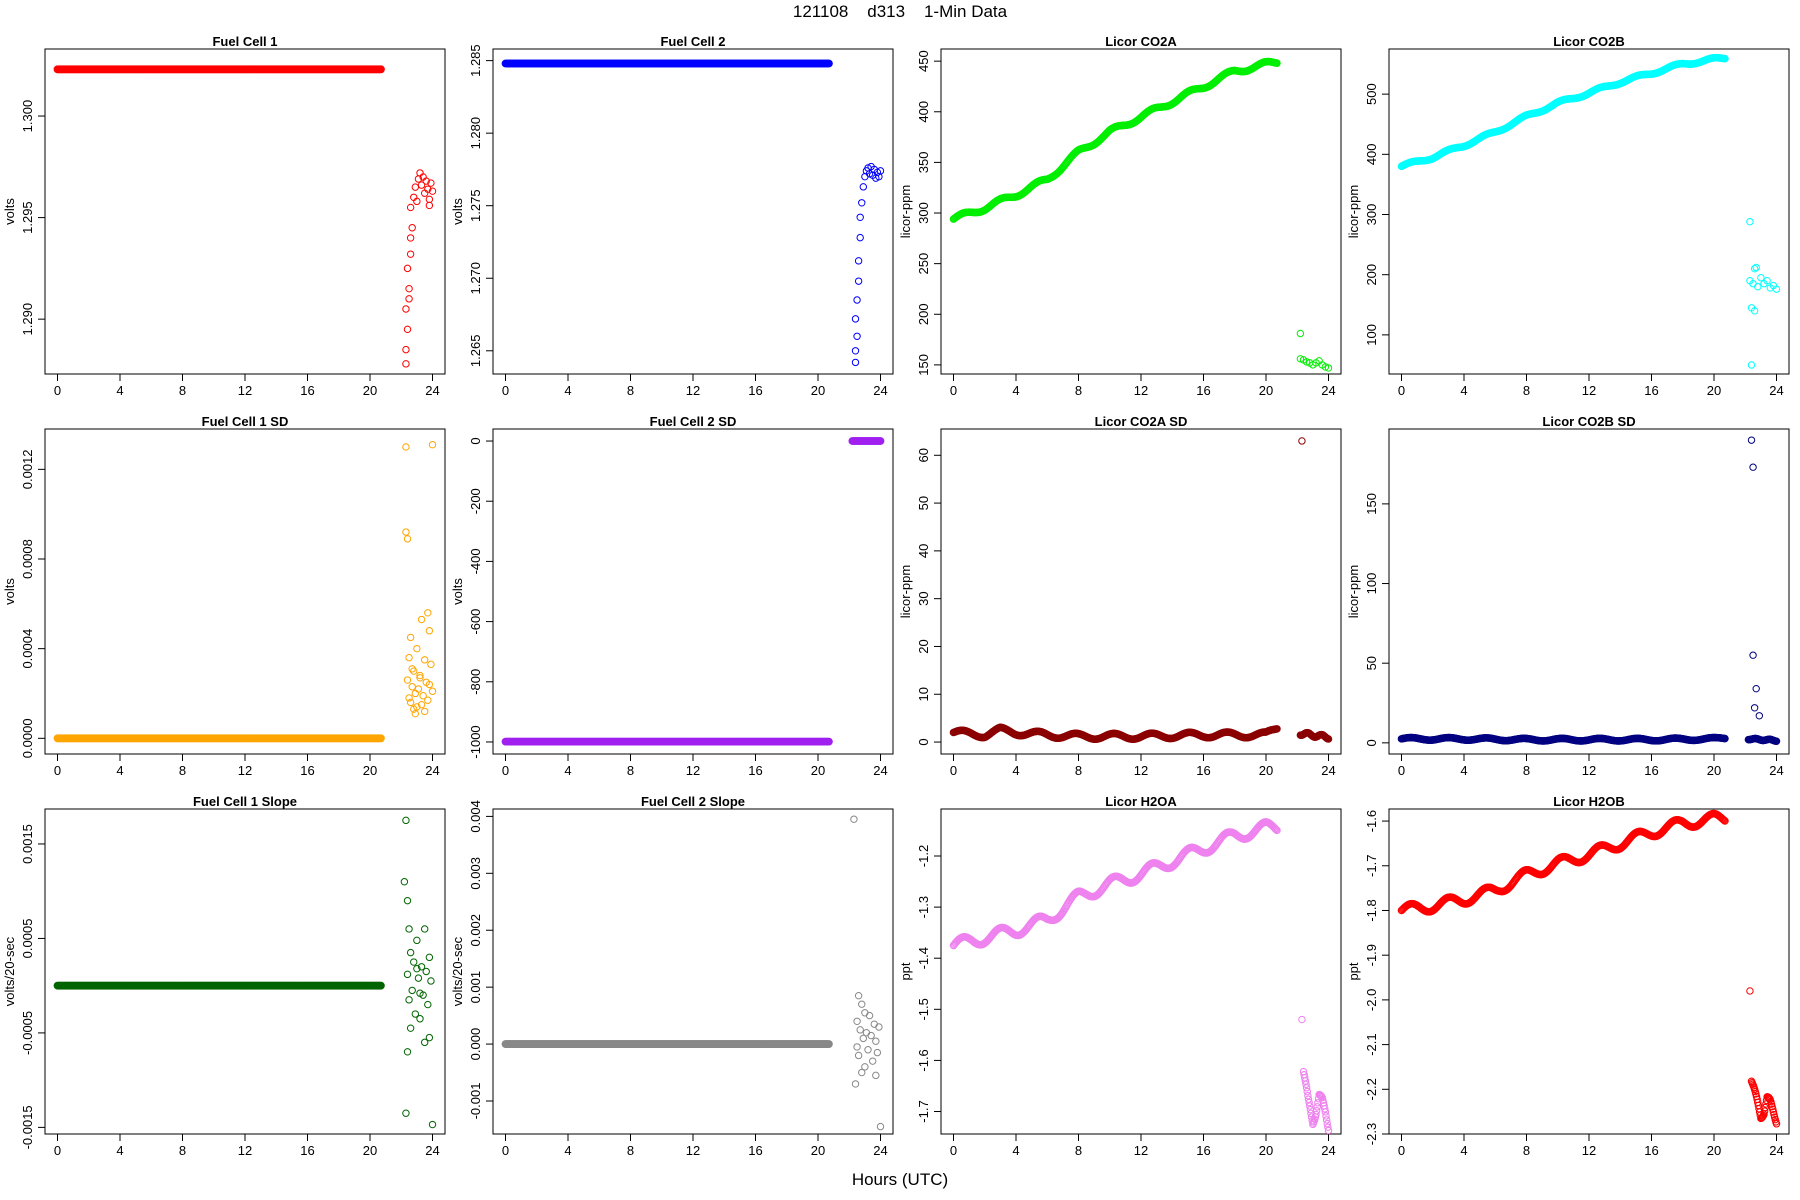 The image size is (1800, 1200). What do you see at coordinates (475, 351) in the screenshot?
I see `y-tick-label: 1.265` at bounding box center [475, 351].